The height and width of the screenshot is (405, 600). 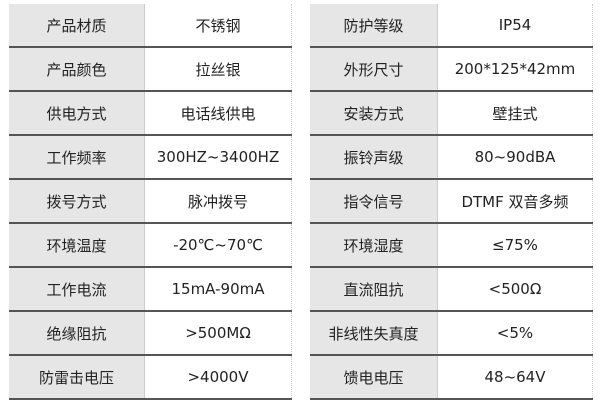 I want to click on spec-row: 馈电电压 48~64V, so click(x=451, y=377).